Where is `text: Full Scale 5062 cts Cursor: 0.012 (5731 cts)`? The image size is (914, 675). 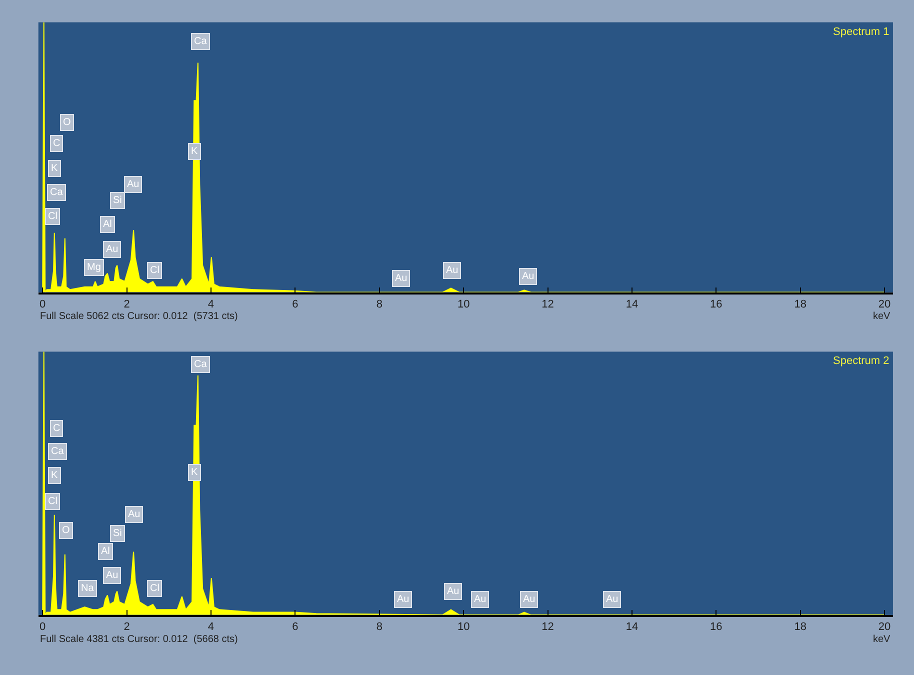 text: Full Scale 5062 cts Cursor: 0.012 (5731 cts) is located at coordinates (139, 316).